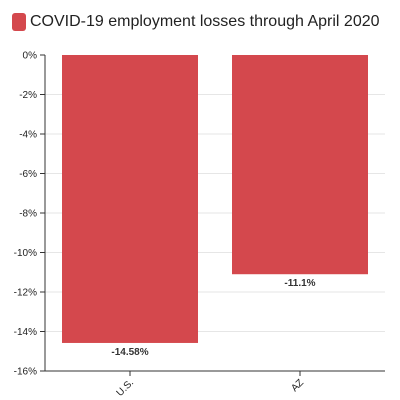  I want to click on y-tick-label: -10%, so click(25, 253).